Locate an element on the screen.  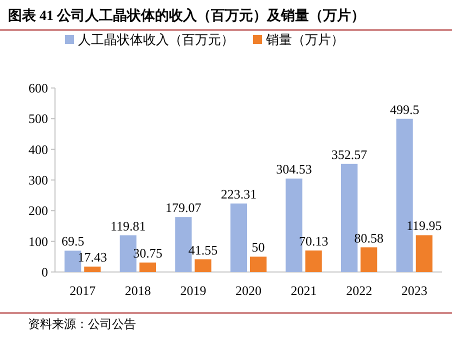
data-label: 70.13 is located at coordinates (313, 240).